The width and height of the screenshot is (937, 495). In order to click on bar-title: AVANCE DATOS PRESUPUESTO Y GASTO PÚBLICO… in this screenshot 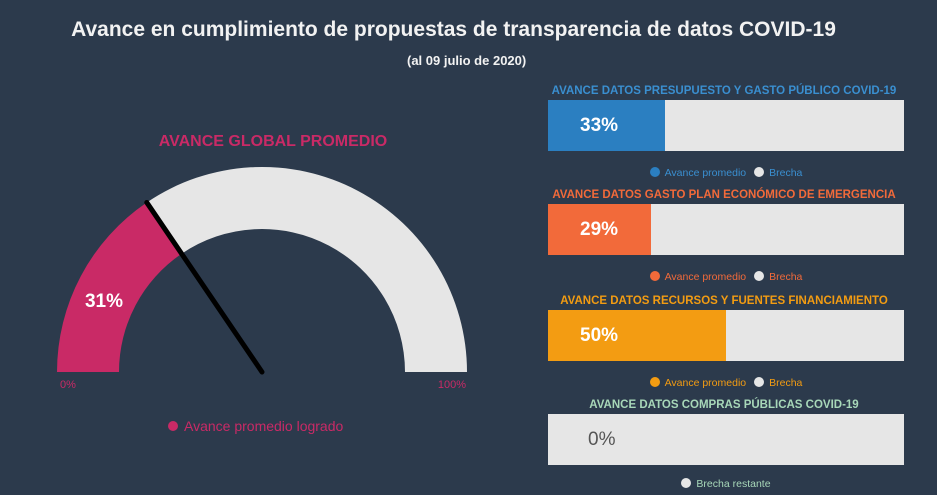, I will do `click(724, 91)`.